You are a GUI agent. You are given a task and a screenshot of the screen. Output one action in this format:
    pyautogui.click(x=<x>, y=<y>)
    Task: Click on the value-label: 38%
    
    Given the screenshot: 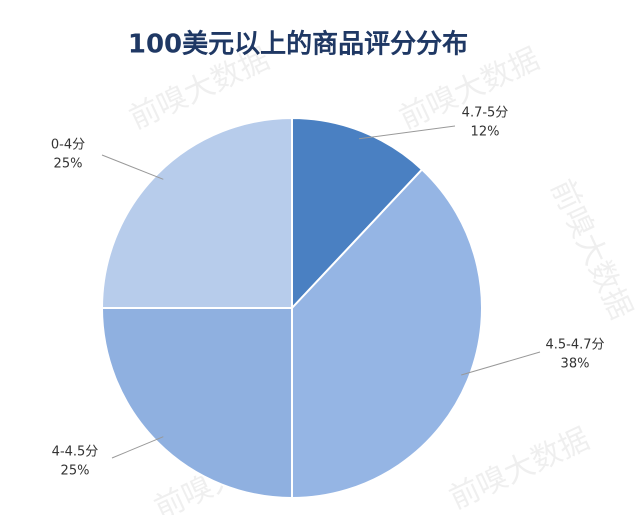 What is the action you would take?
    pyautogui.click(x=575, y=364)
    